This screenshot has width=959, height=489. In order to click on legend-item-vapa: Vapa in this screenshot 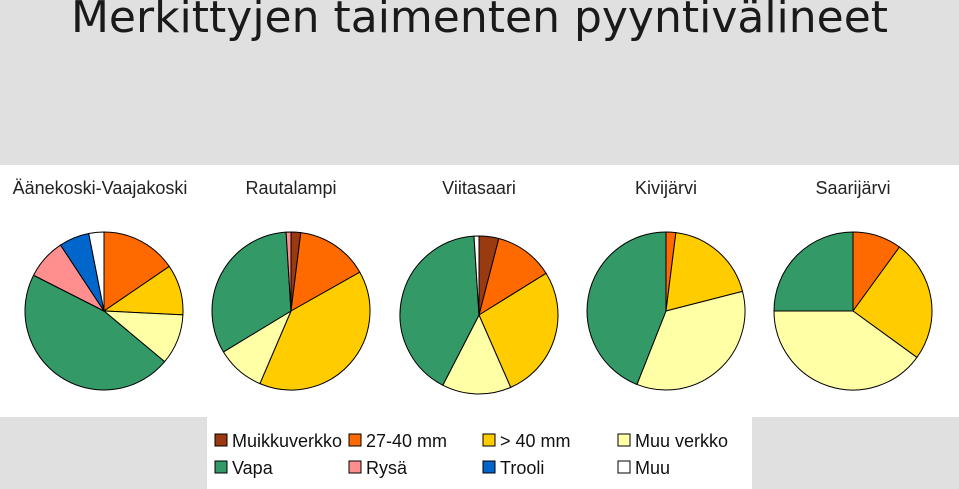, I will do `click(244, 468)`.